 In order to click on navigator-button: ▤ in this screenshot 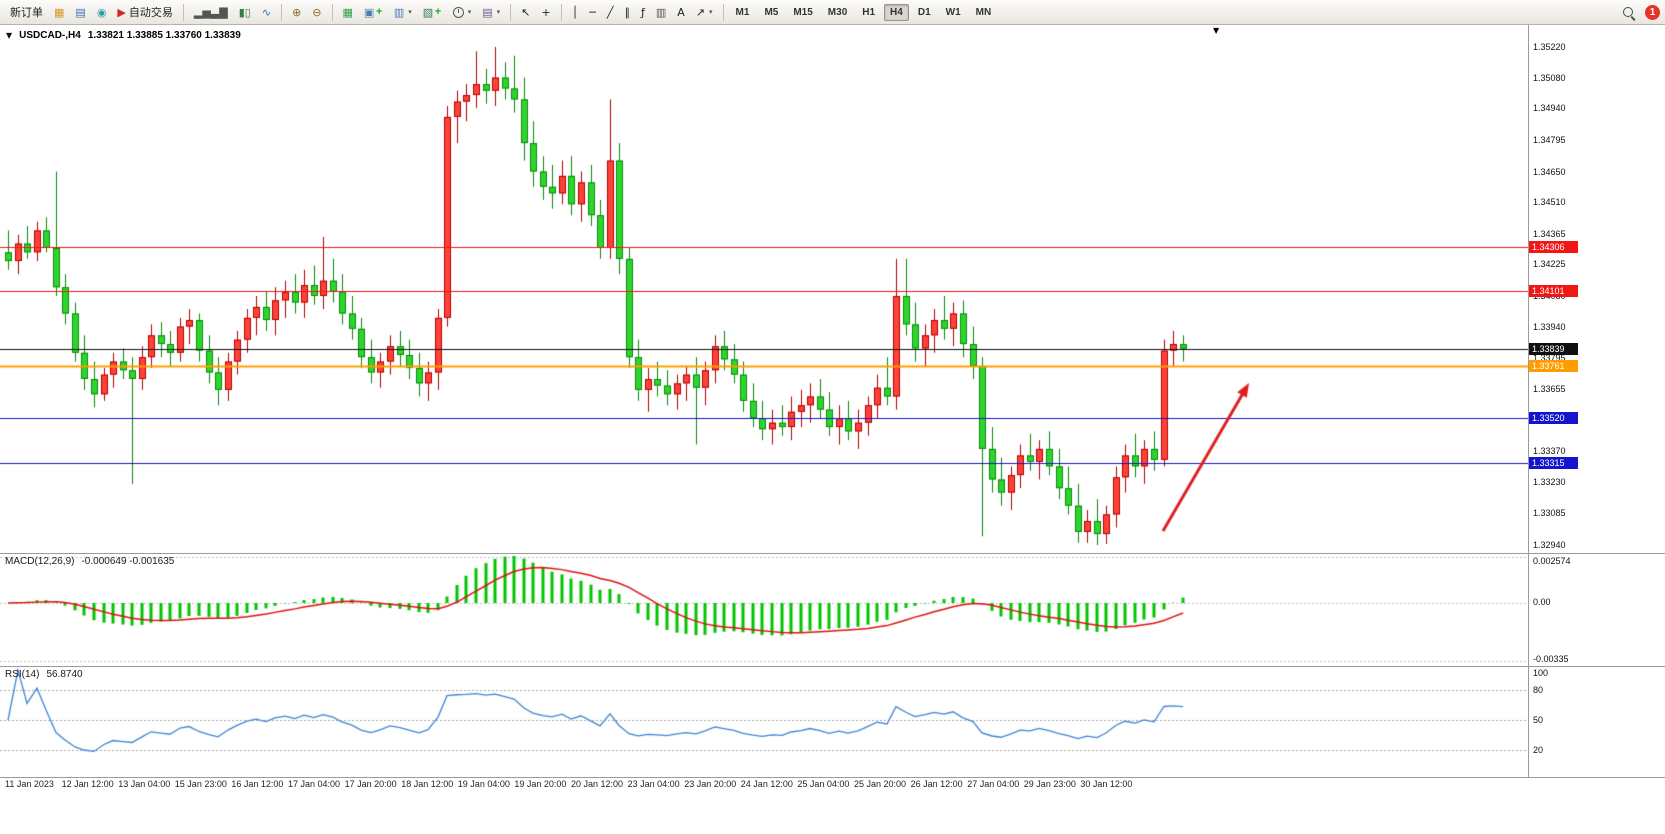, I will do `click(80, 12)`.